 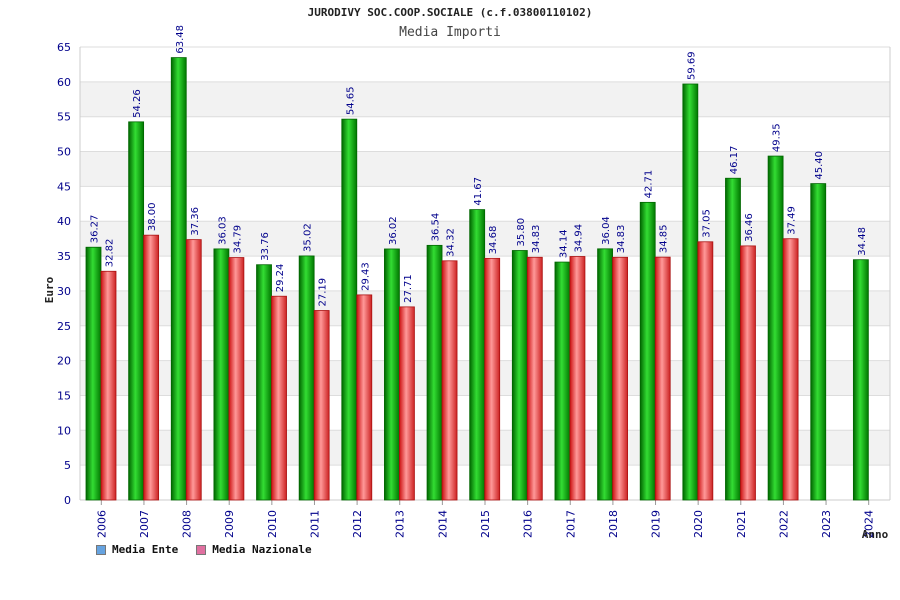 What do you see at coordinates (64, 430) in the screenshot?
I see `y-tick-label: 10` at bounding box center [64, 430].